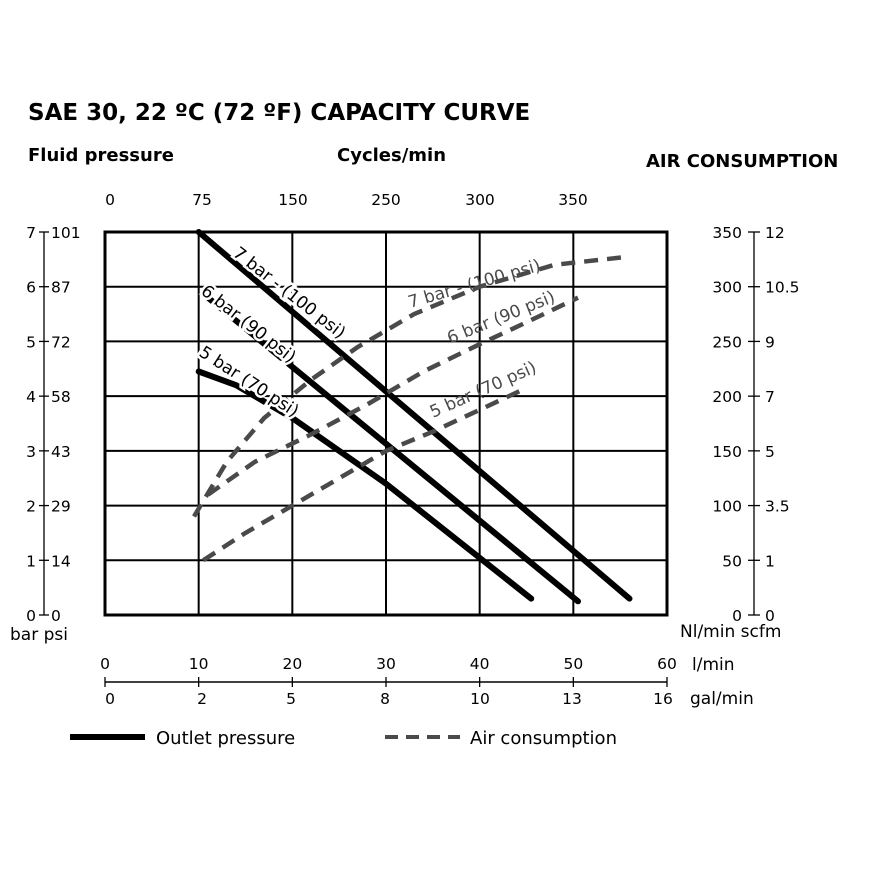  What do you see at coordinates (727, 233) in the screenshot?
I see `nl-tick-label: 350` at bounding box center [727, 233].